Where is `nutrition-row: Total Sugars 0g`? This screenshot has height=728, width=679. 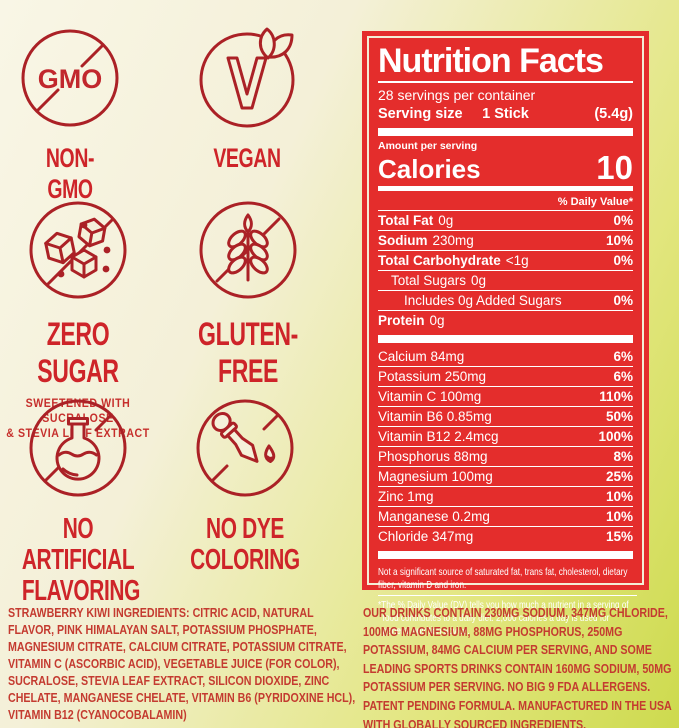
nutrition-row: Total Sugars 0g is located at coordinates (505, 279).